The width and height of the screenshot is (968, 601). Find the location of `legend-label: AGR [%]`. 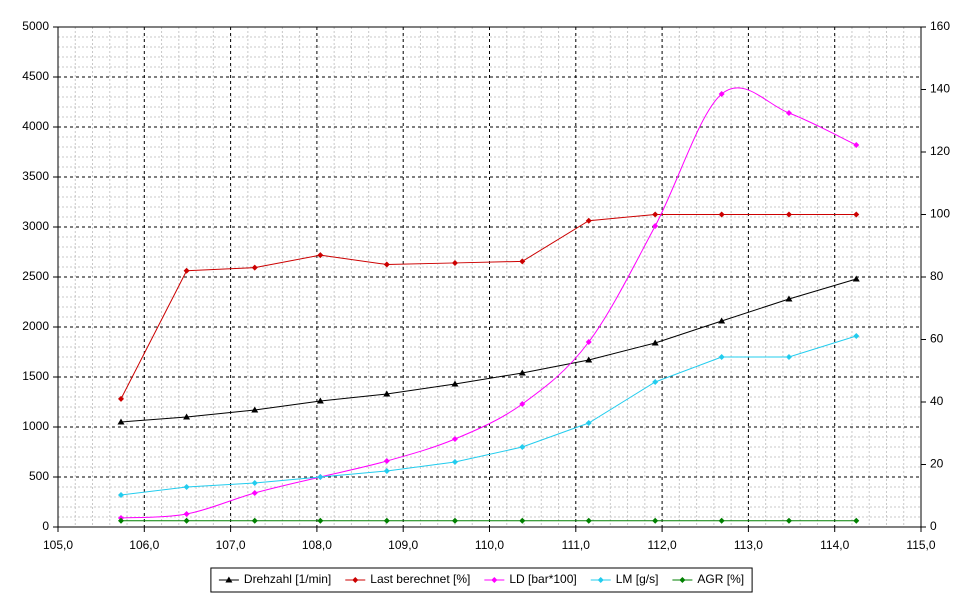

legend-label: AGR [%] is located at coordinates (720, 579).